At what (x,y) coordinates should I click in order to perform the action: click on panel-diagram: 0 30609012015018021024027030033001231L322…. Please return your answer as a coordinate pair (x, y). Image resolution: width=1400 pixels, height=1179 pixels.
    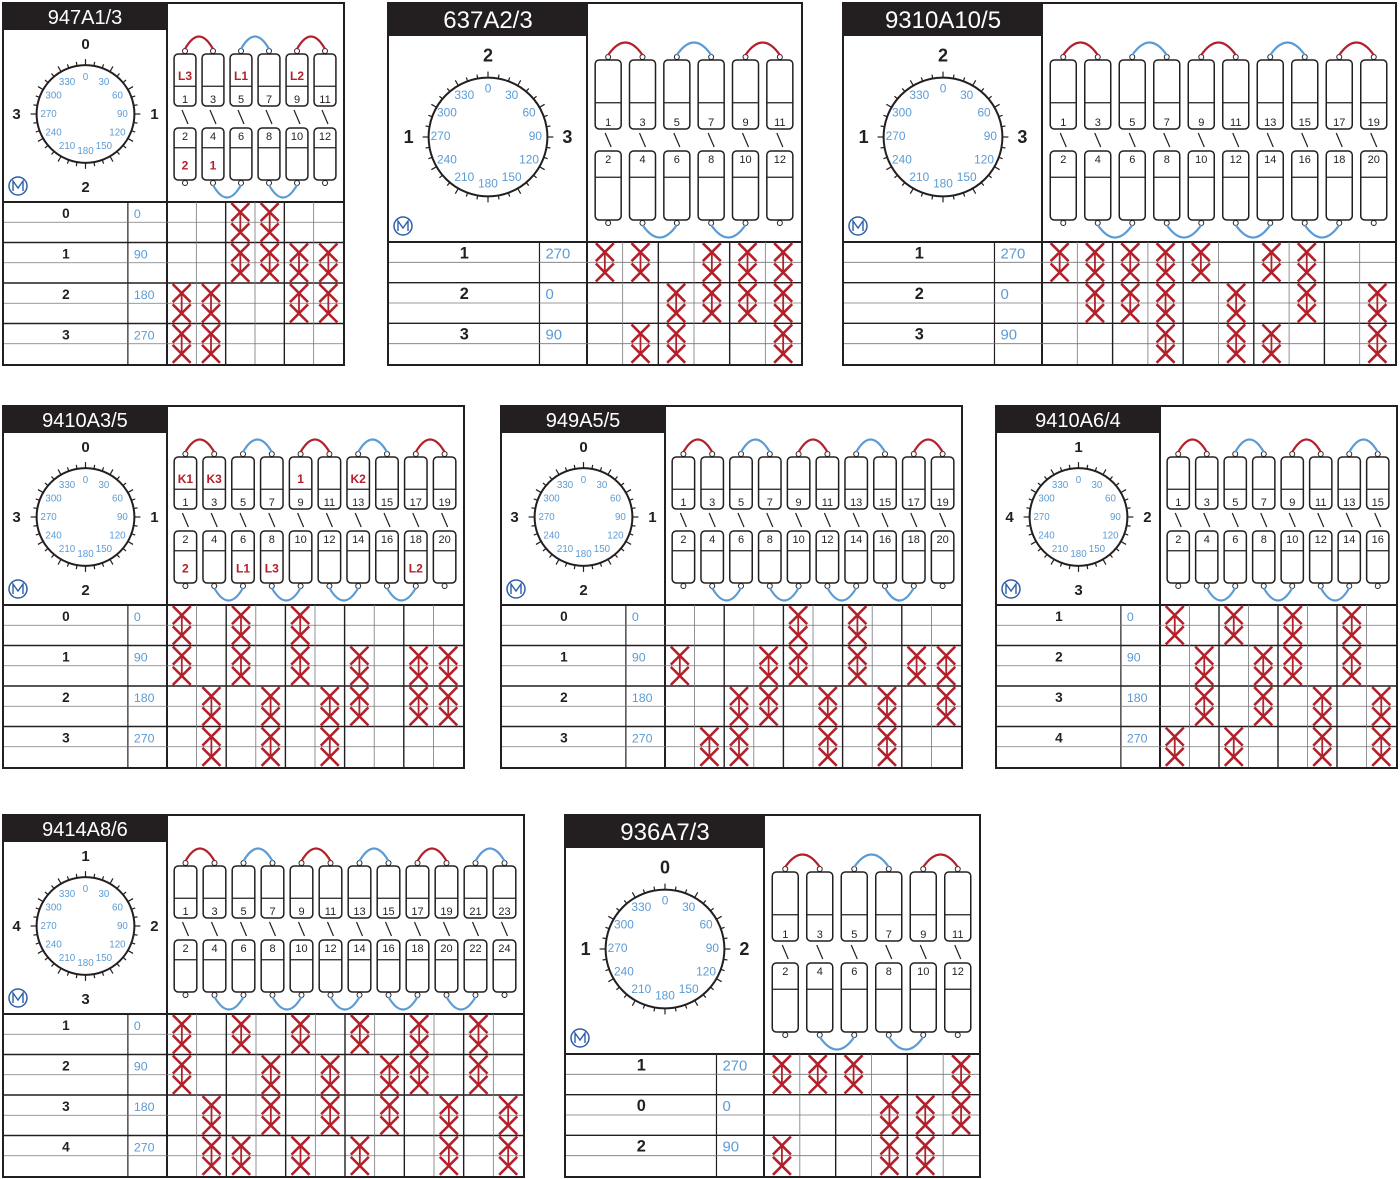
    Looking at the image, I should click on (173, 184).